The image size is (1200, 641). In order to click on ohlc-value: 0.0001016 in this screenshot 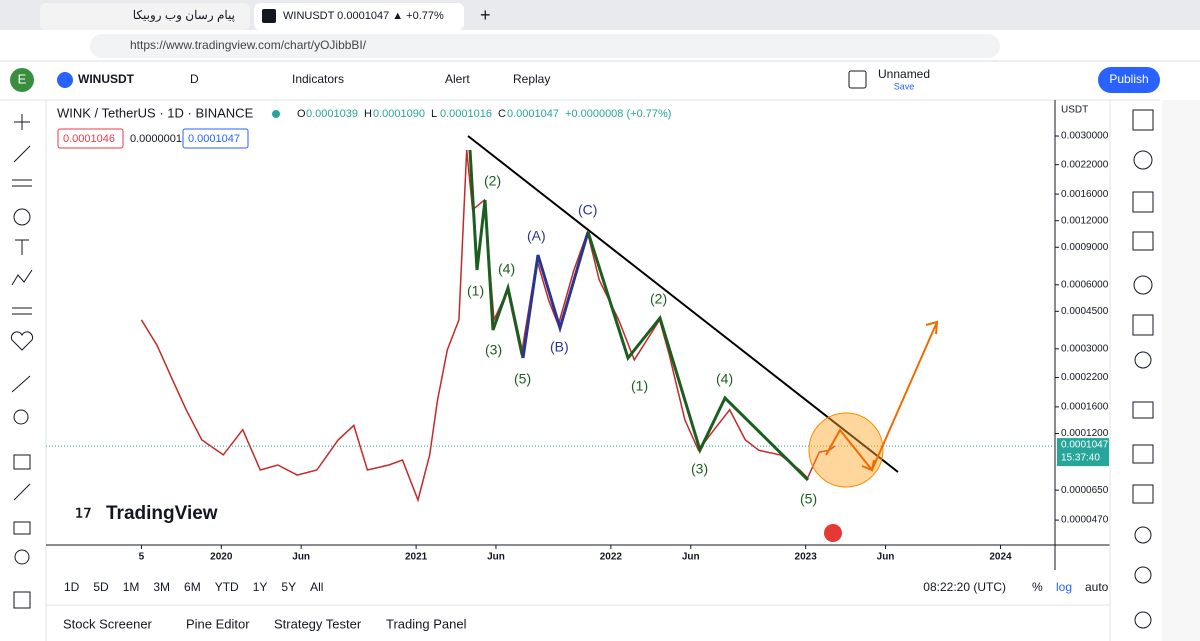, I will do `click(466, 114)`.